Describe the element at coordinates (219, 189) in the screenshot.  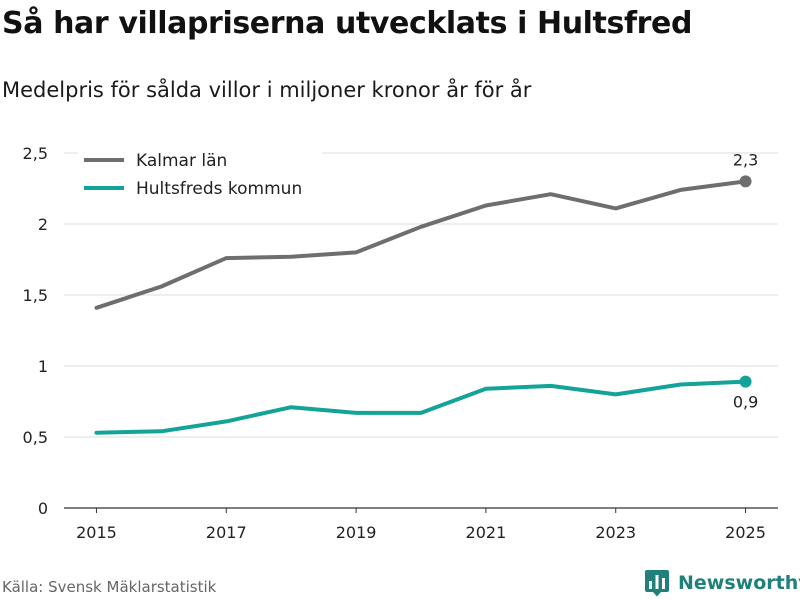
I see `legend-label-1: Hultsfreds kommun` at that location.